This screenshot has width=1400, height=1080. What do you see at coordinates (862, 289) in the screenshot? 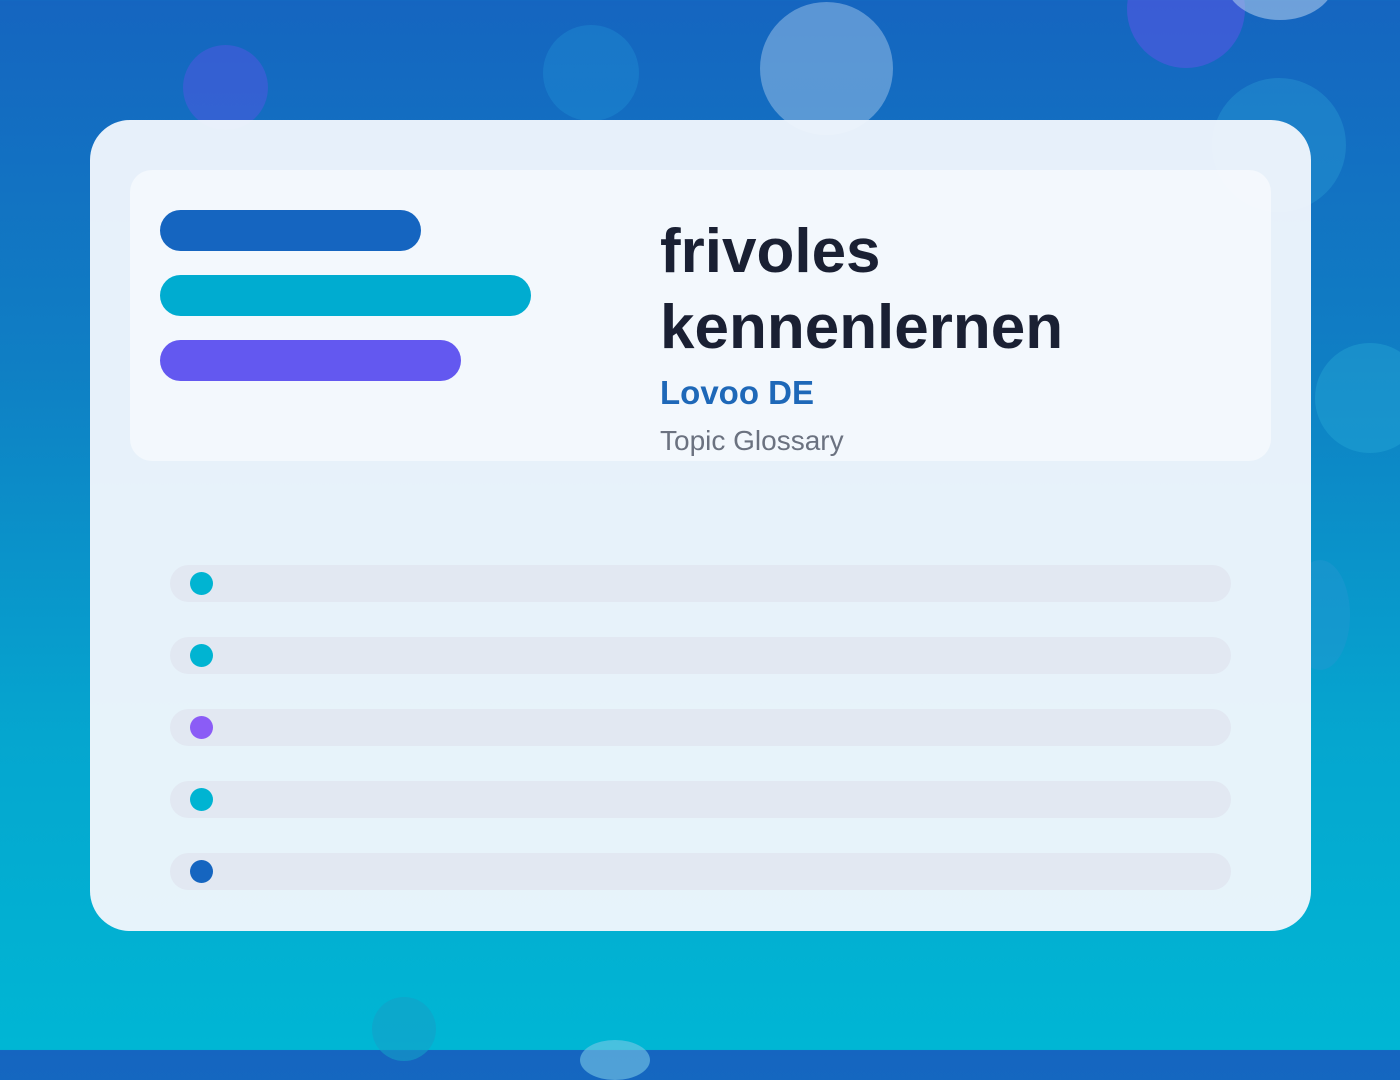
I see `page-title: frivoles kennenlernen` at bounding box center [862, 289].